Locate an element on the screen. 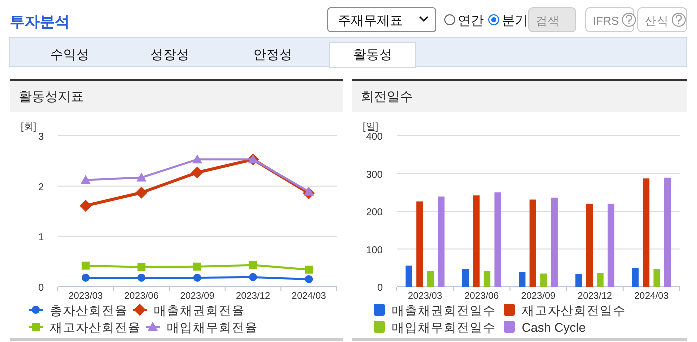 This screenshot has height=342, width=697. legend-label: 매입채무회전율 is located at coordinates (212, 328).